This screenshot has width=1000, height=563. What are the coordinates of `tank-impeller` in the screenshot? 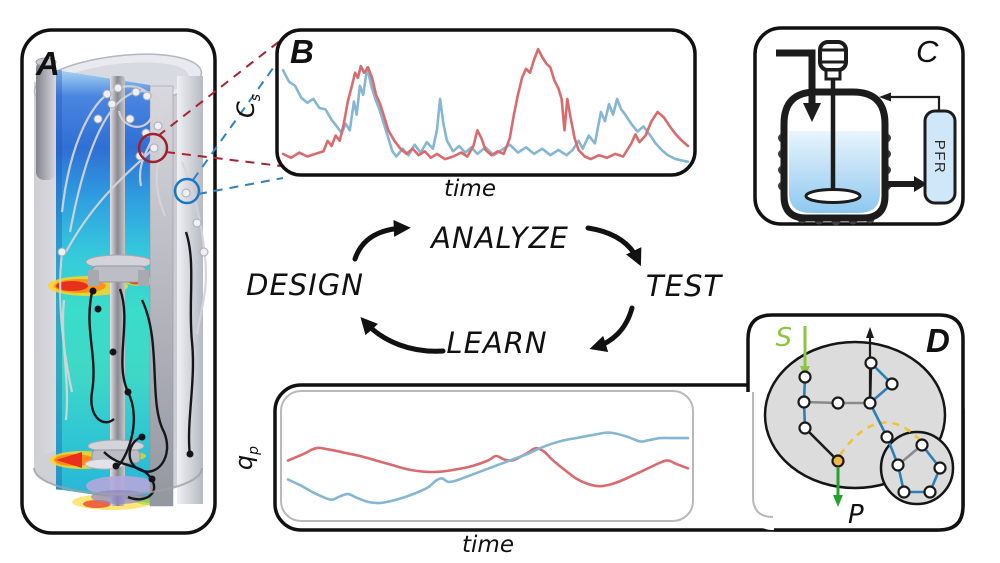 It's located at (833, 196).